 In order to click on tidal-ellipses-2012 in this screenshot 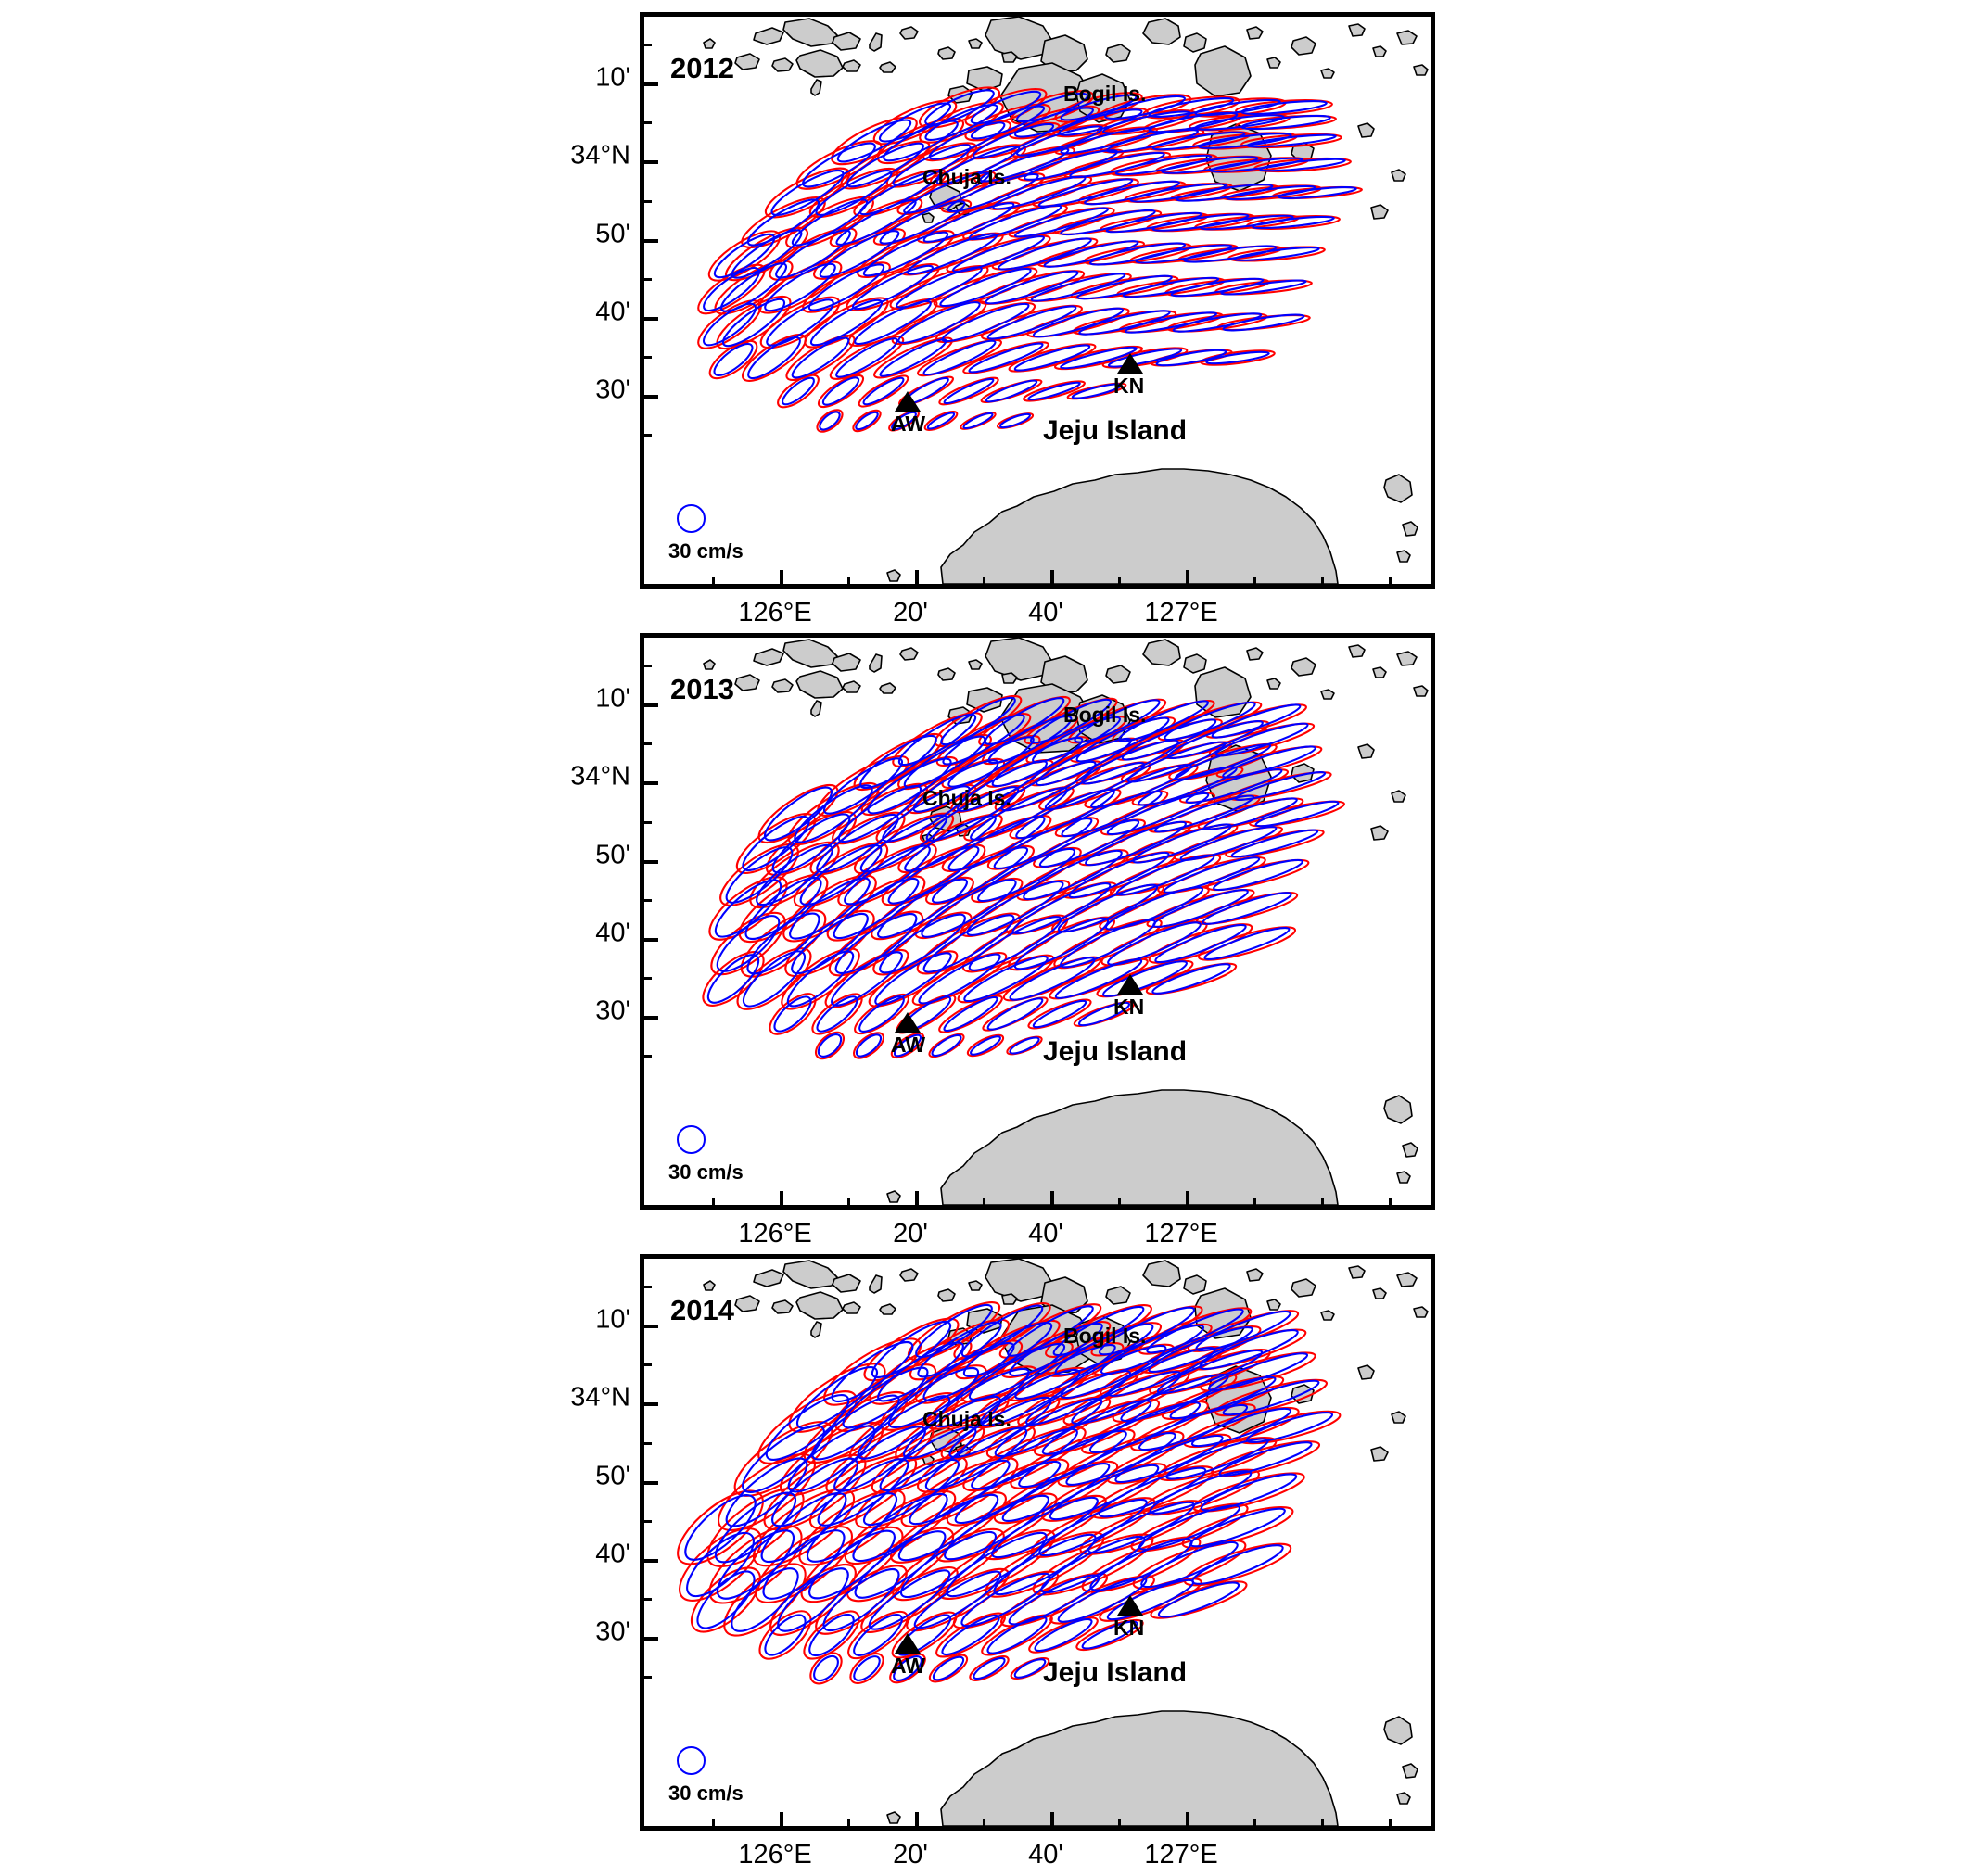, I will do `click(1030, 260)`.